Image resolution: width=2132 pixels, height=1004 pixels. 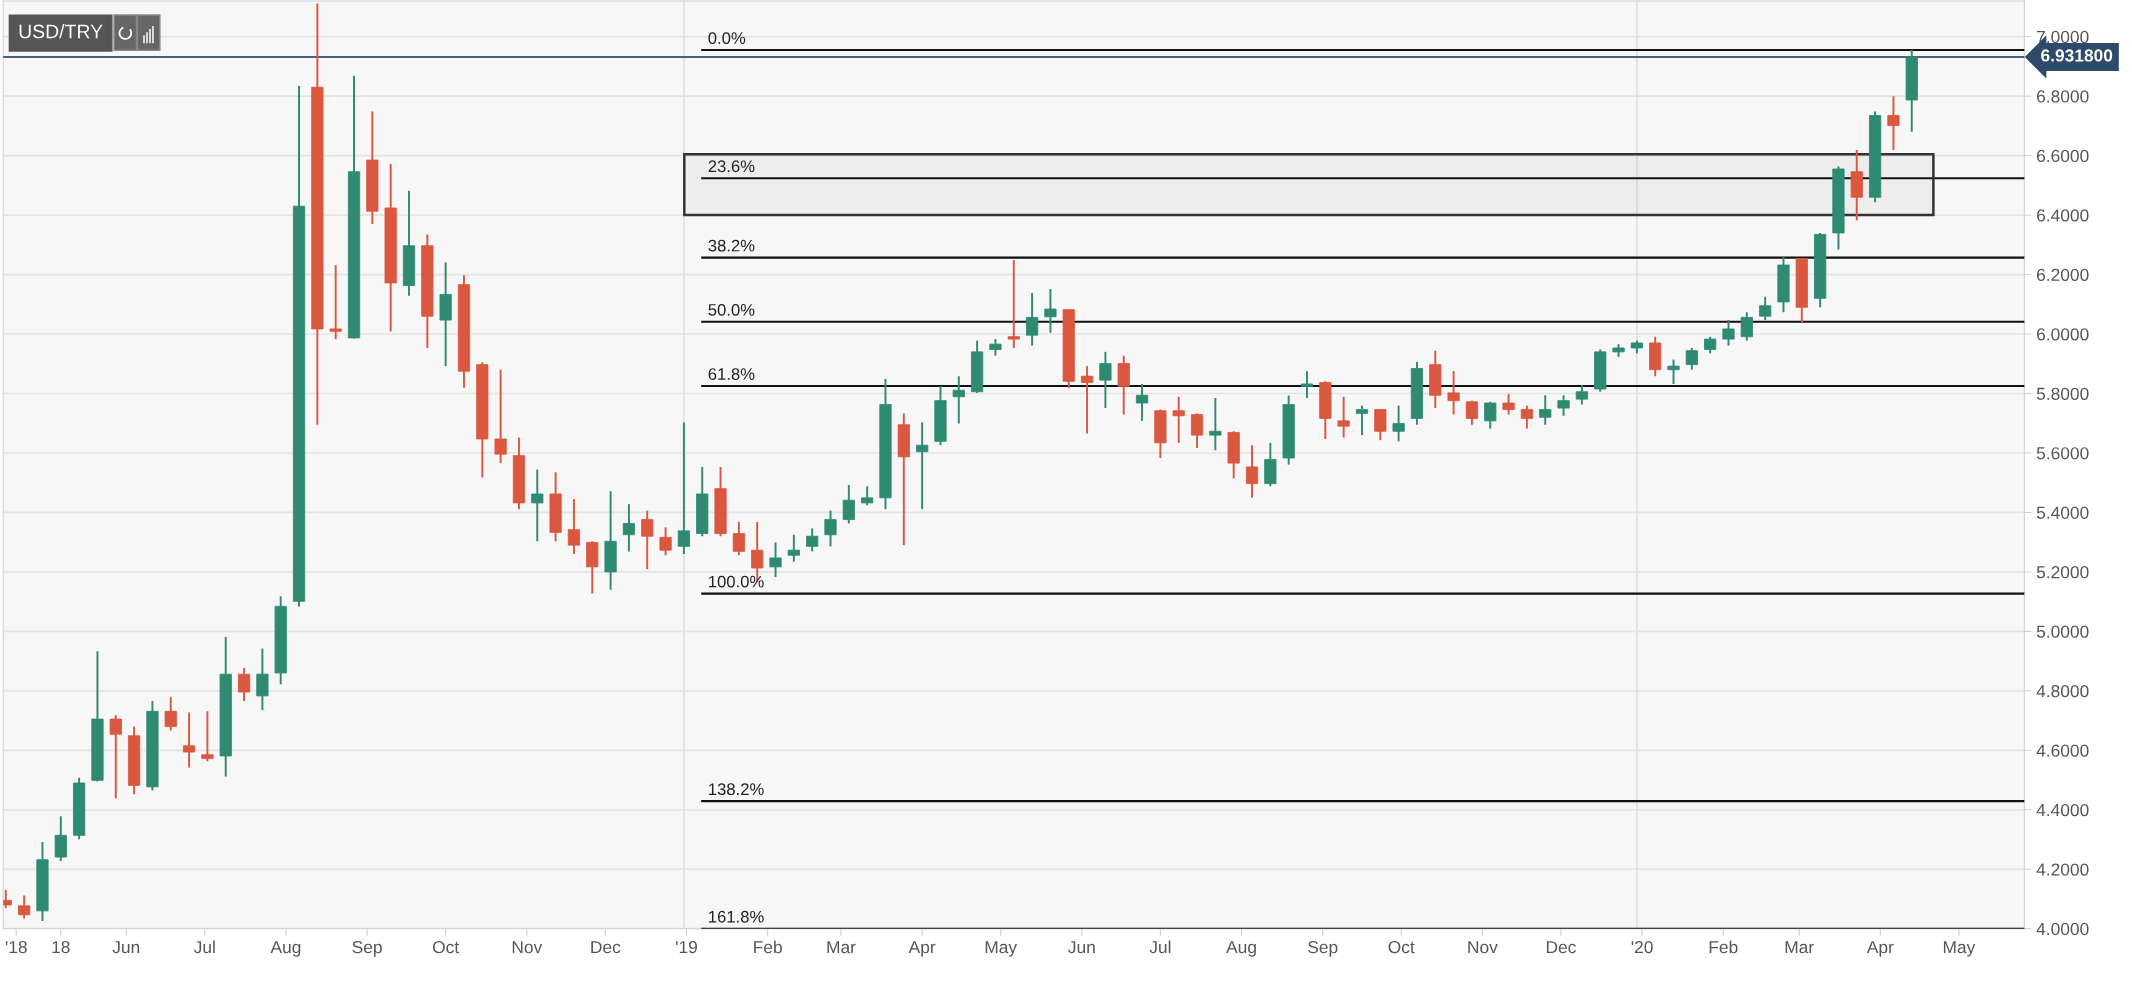 What do you see at coordinates (2062, 453) in the screenshot?
I see `y-tick-label: 5.6000` at bounding box center [2062, 453].